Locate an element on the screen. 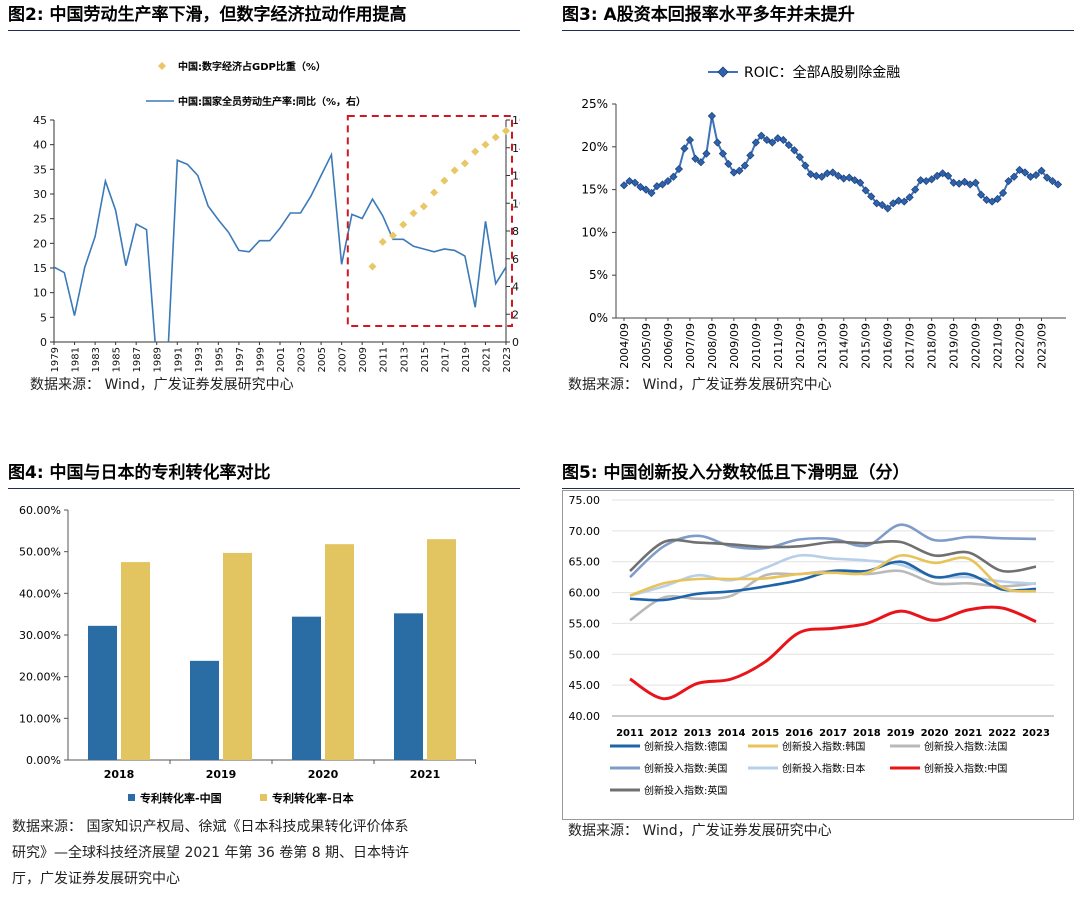 The height and width of the screenshot is (911, 1080). fig4-xtick-label: 2018 is located at coordinates (119, 774).